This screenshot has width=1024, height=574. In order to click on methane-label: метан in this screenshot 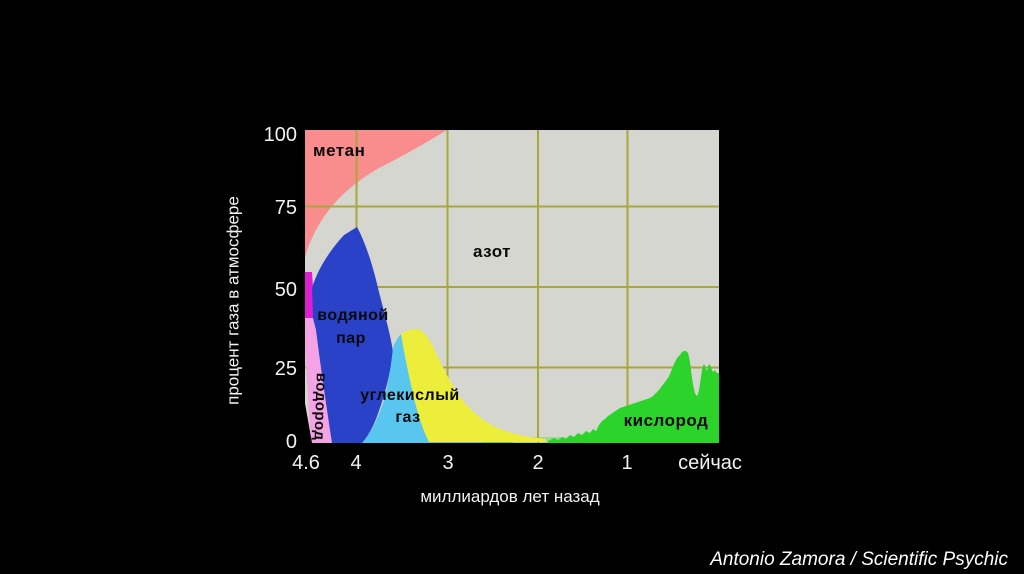, I will do `click(339, 150)`.